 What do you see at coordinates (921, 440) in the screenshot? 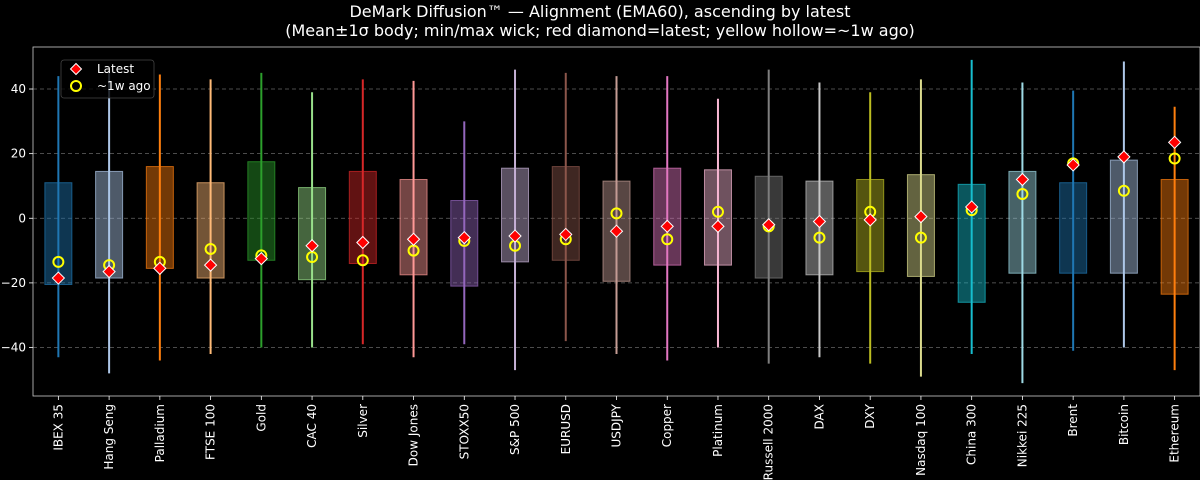
I see `x-tick-label: Nasdaq 100` at bounding box center [921, 440].